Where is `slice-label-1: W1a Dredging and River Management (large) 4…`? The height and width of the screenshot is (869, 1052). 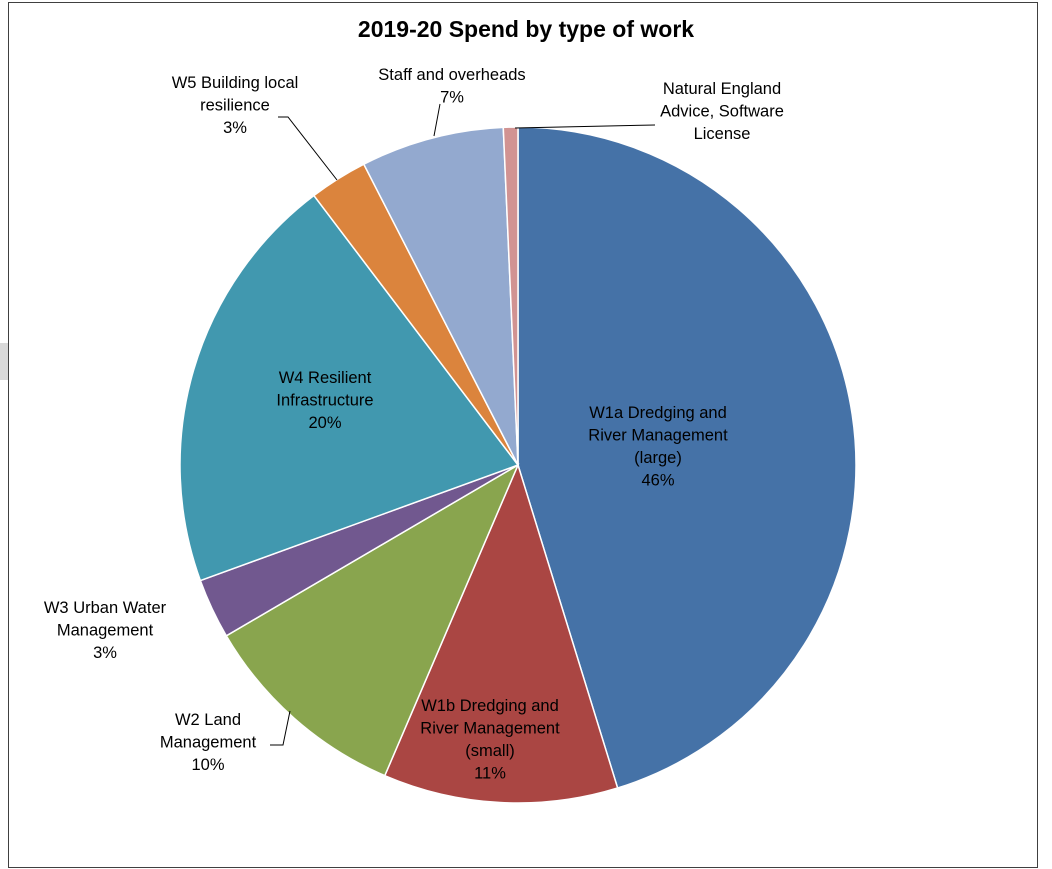 slice-label-1: W1a Dredging and River Management (large) 4… is located at coordinates (658, 447).